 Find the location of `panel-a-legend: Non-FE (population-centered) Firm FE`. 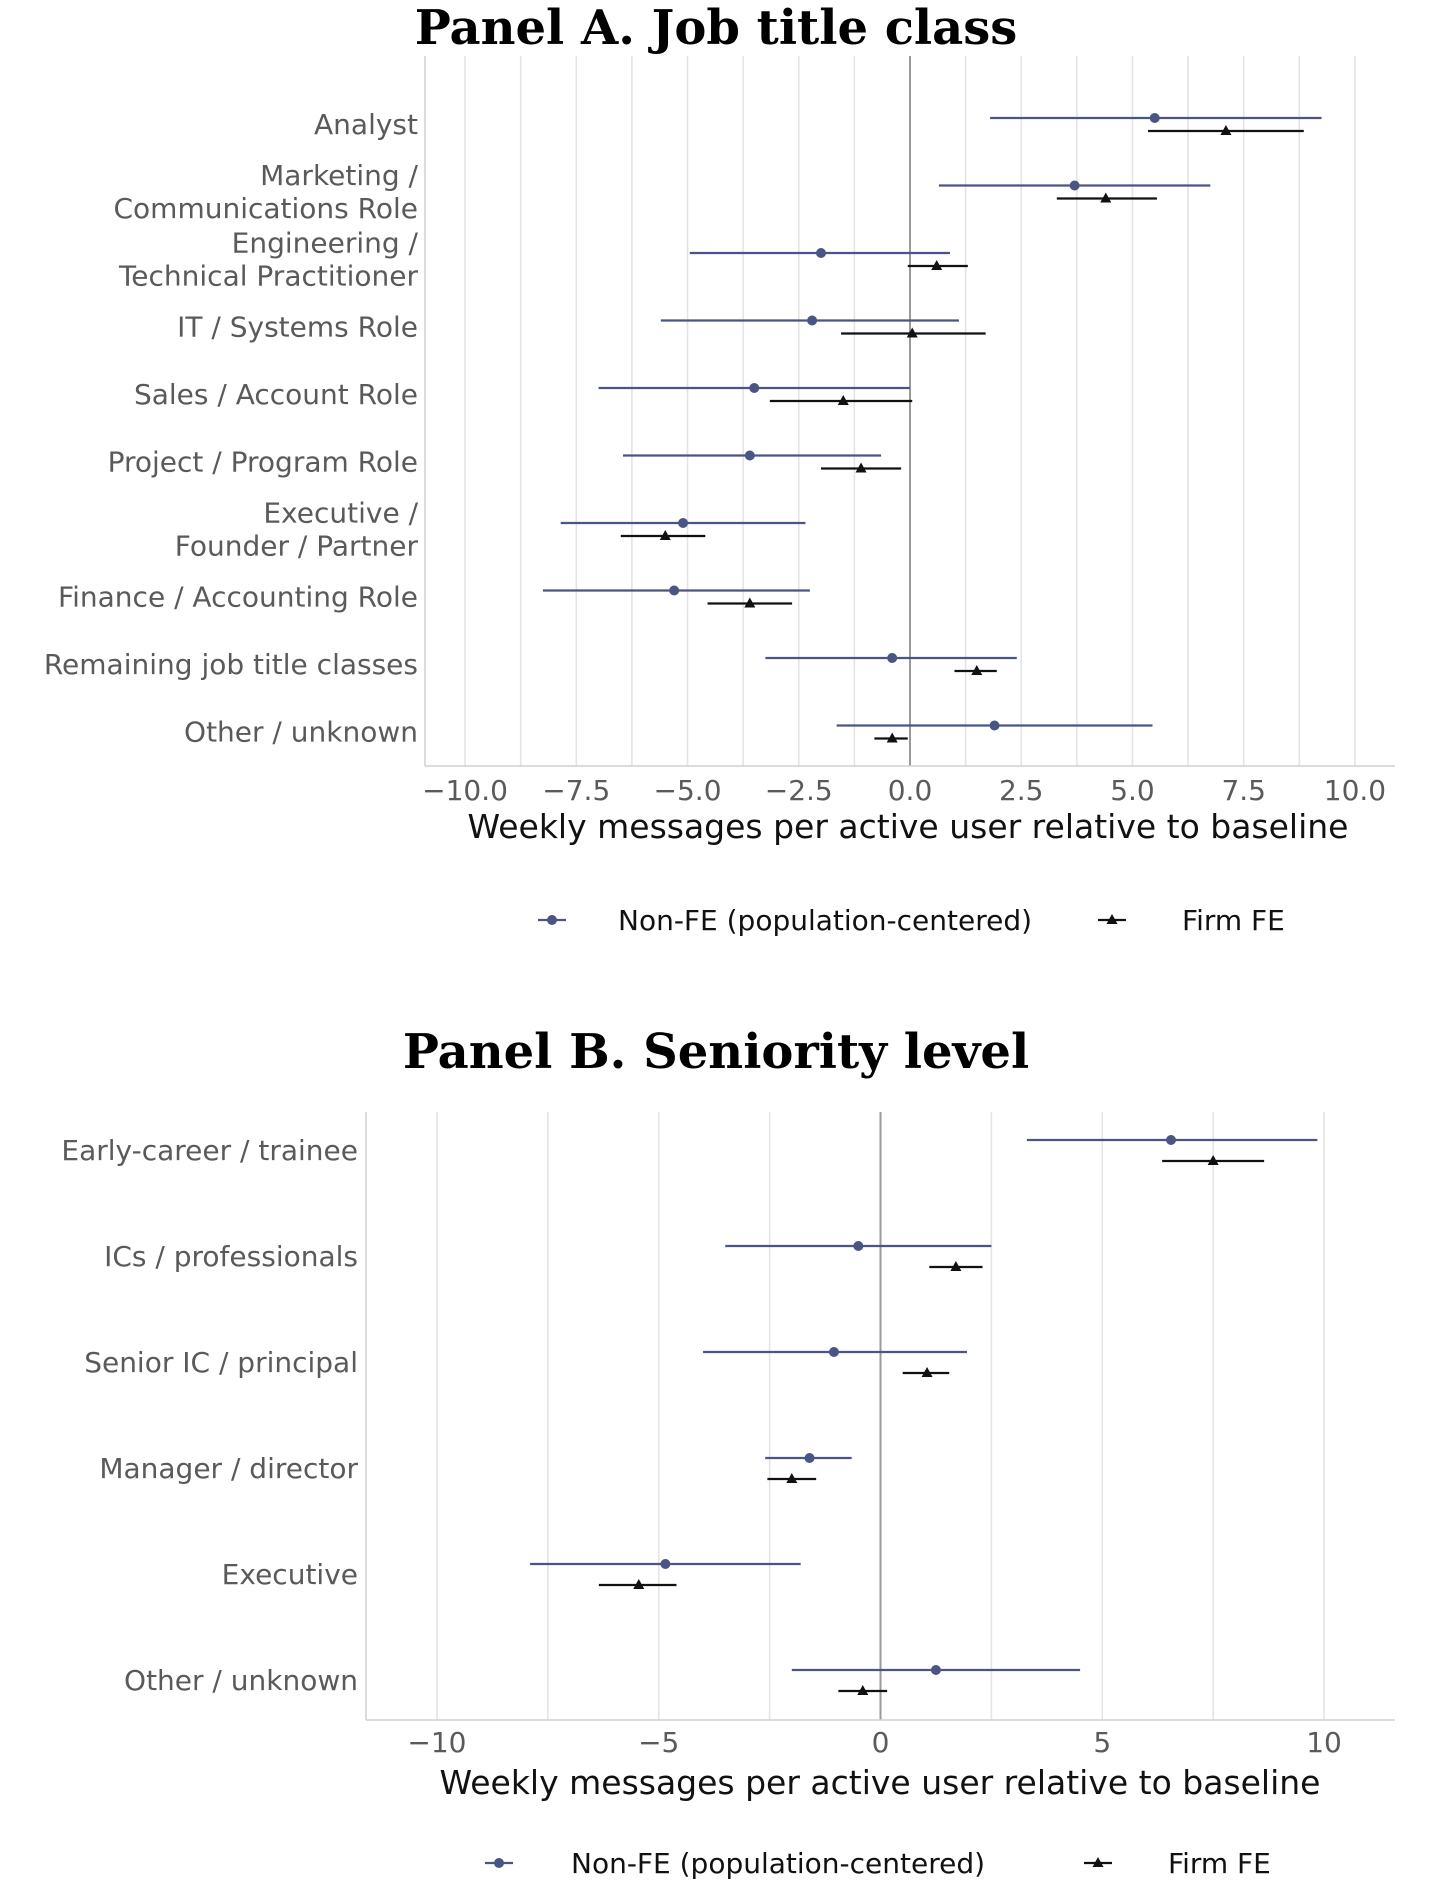

panel-a-legend: Non-FE (population-centered) Firm FE is located at coordinates (911, 920).